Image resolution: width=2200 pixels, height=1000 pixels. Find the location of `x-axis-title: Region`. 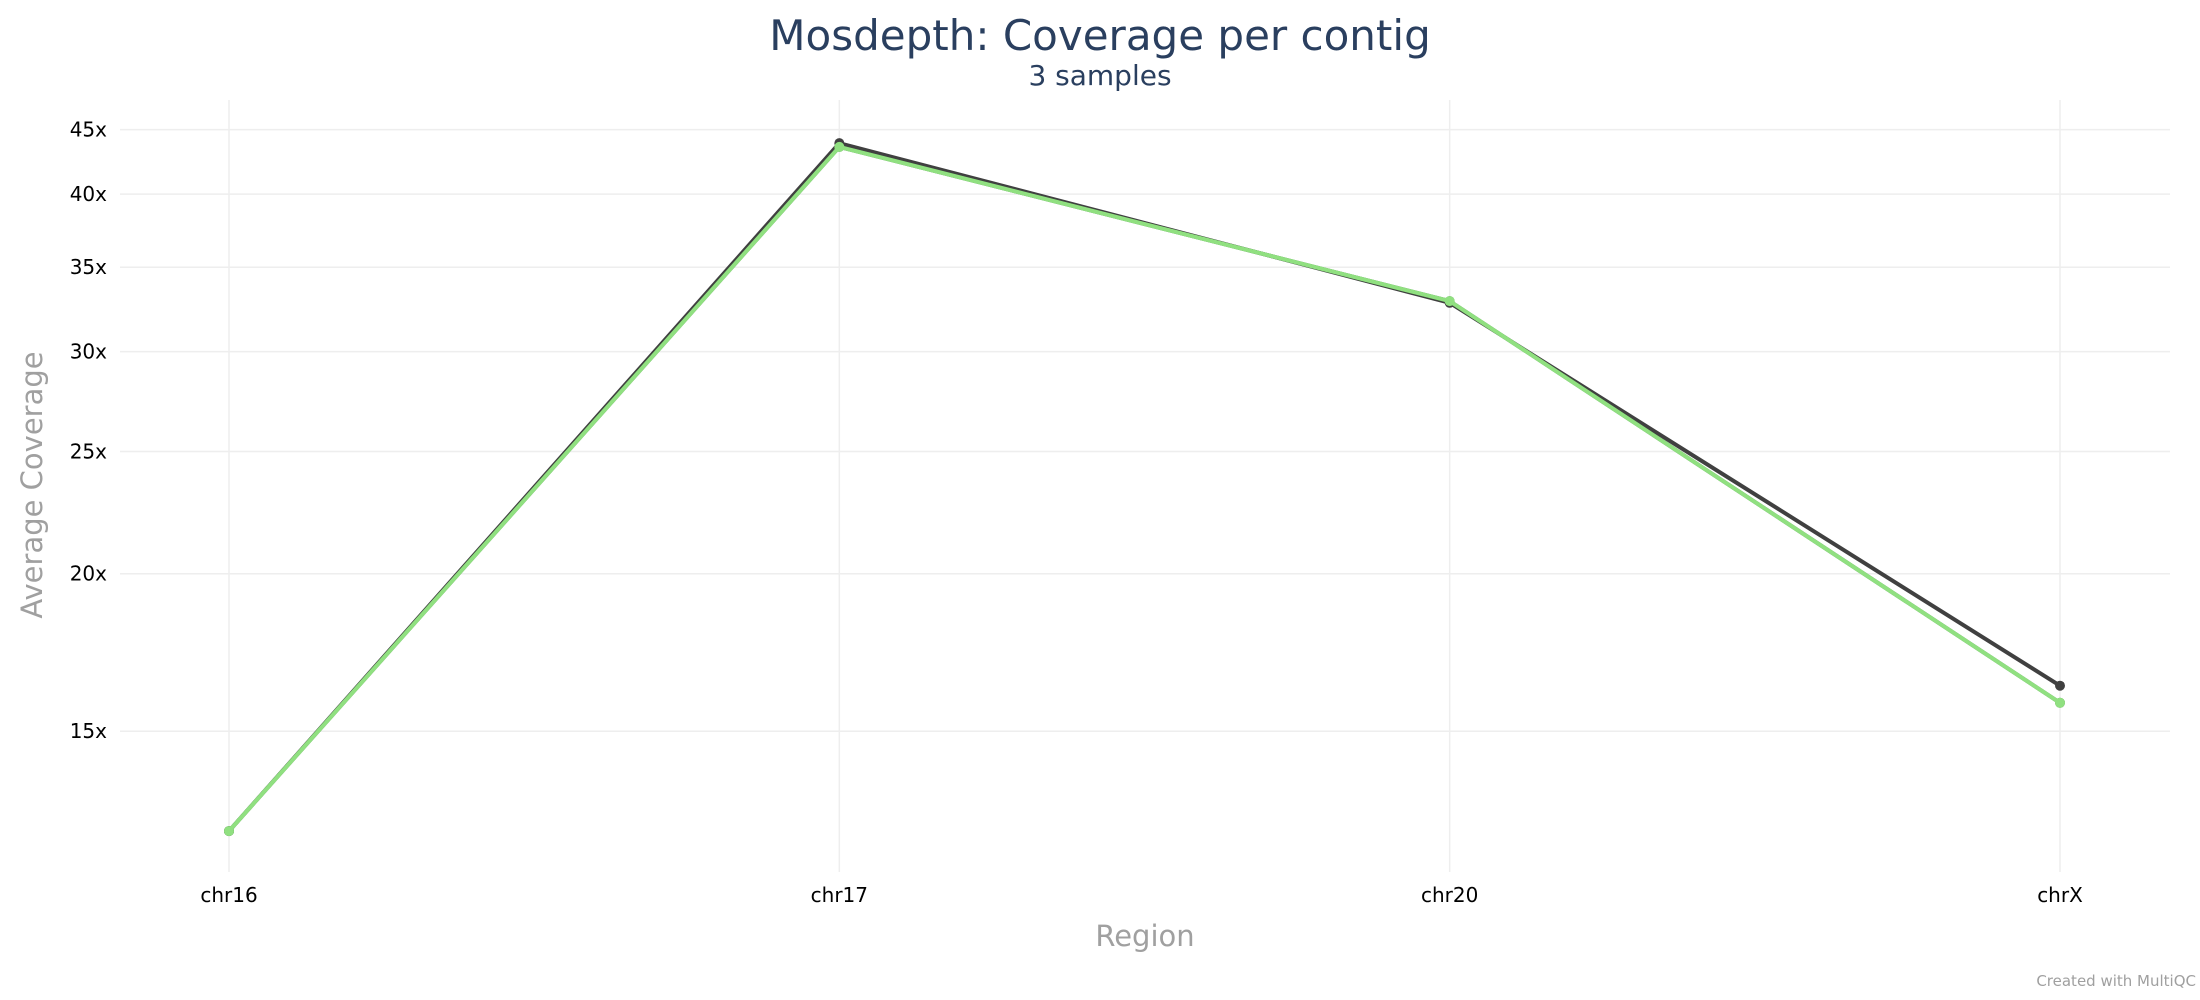

x-axis-title: Region is located at coordinates (1144, 936).